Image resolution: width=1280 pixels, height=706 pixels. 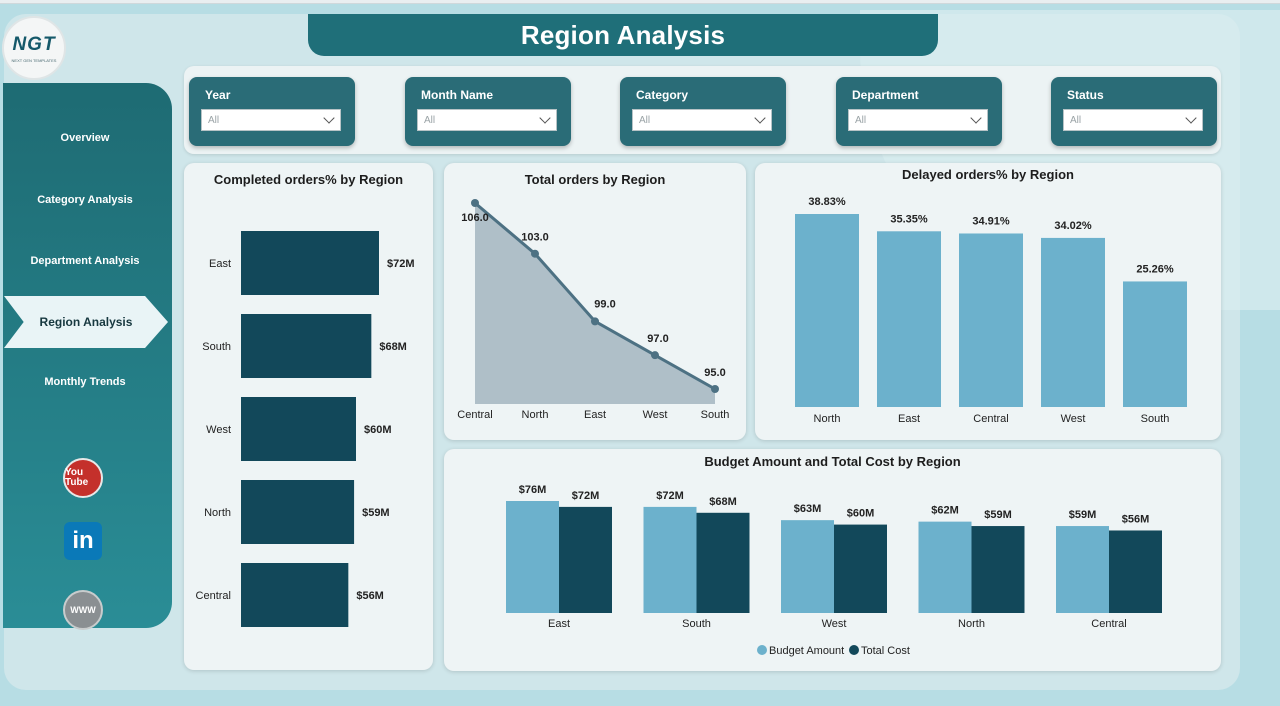 I want to click on linkedin-icon: in, so click(x=83, y=541).